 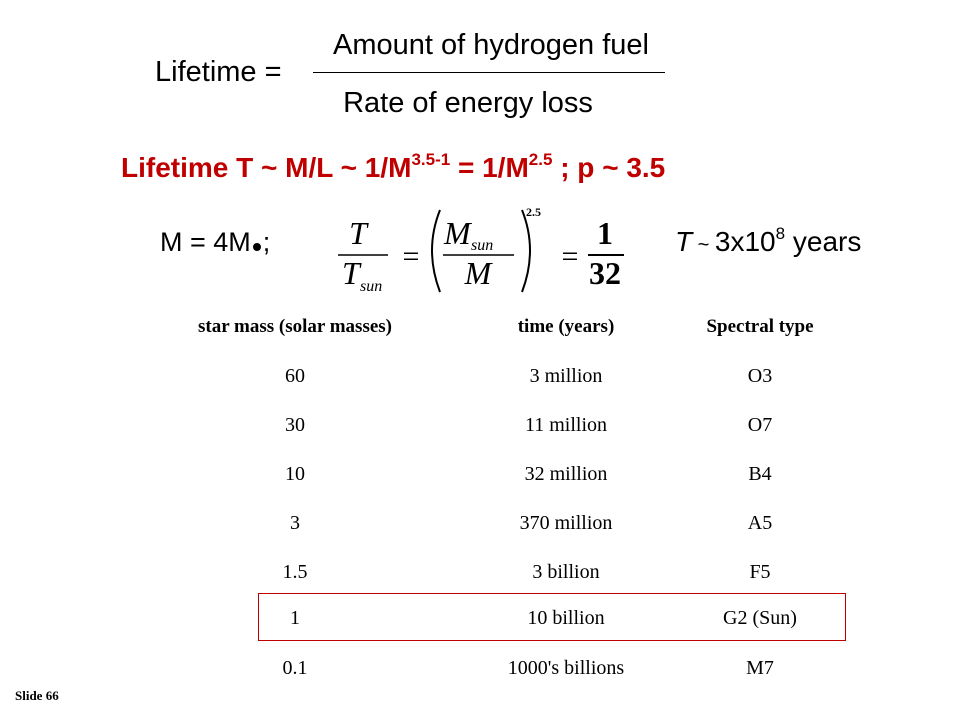 I want to click on result-unit: years, so click(x=823, y=241).